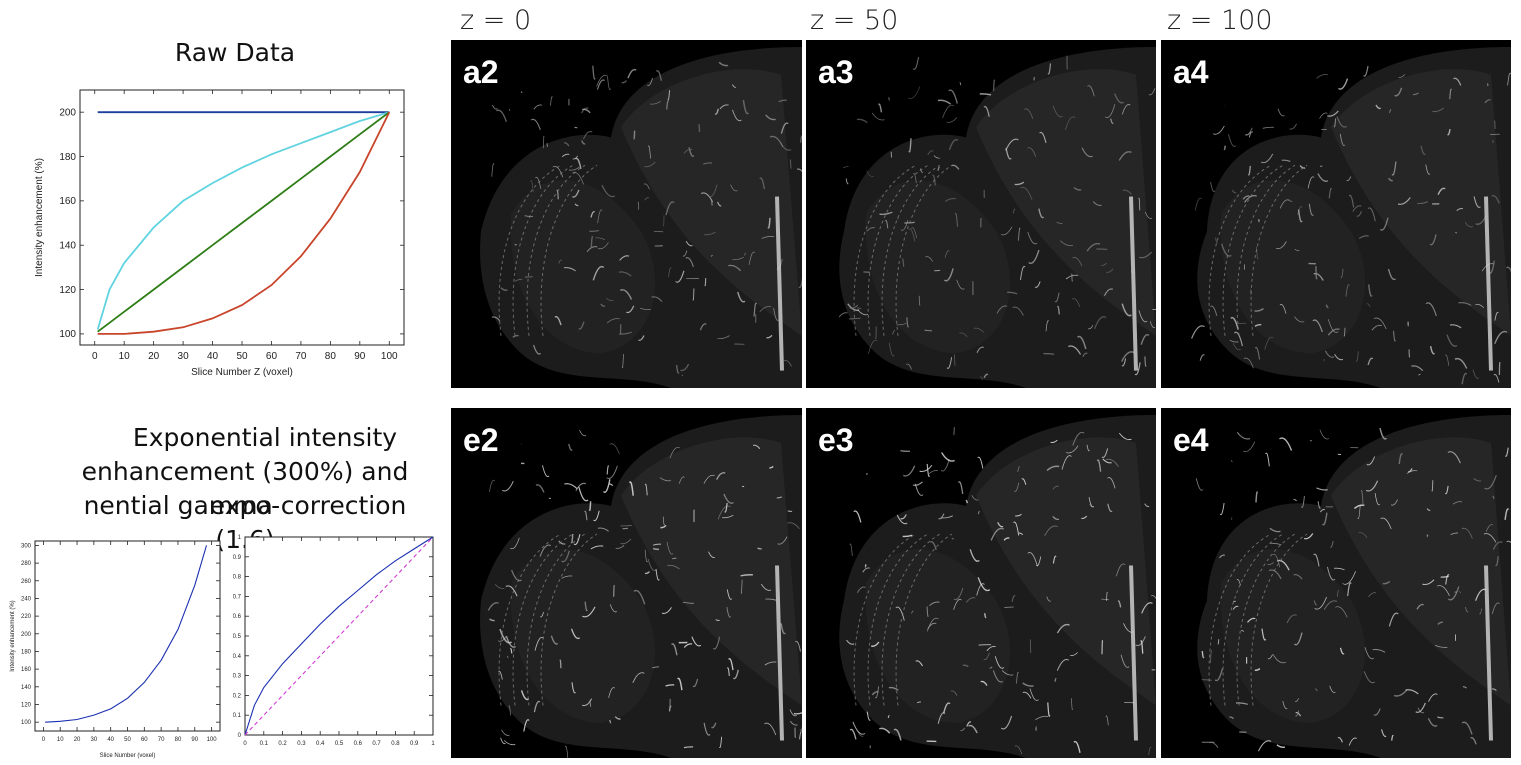 The width and height of the screenshot is (1521, 765). I want to click on central-brain-shape, so click(711, 571).